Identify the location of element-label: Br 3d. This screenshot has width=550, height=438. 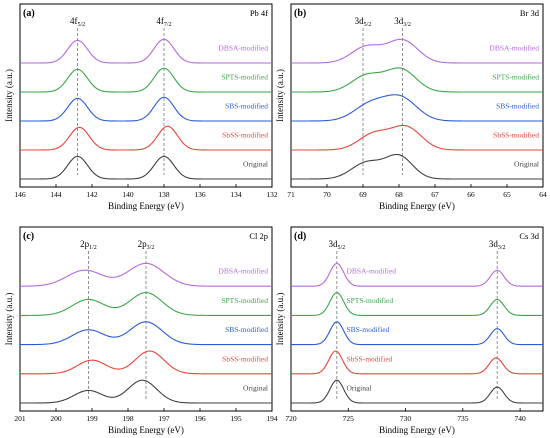
(530, 13).